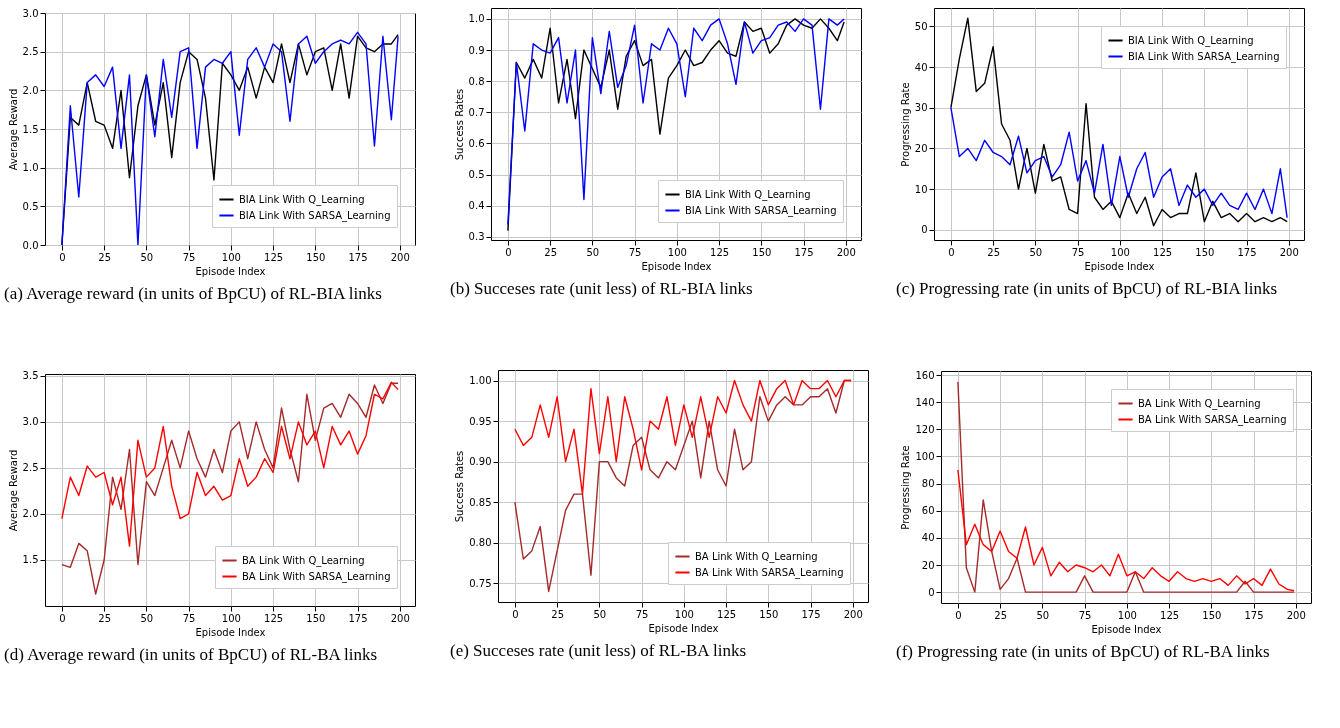 The image size is (1340, 728). I want to click on y-tick-label: 50, so click(921, 26).